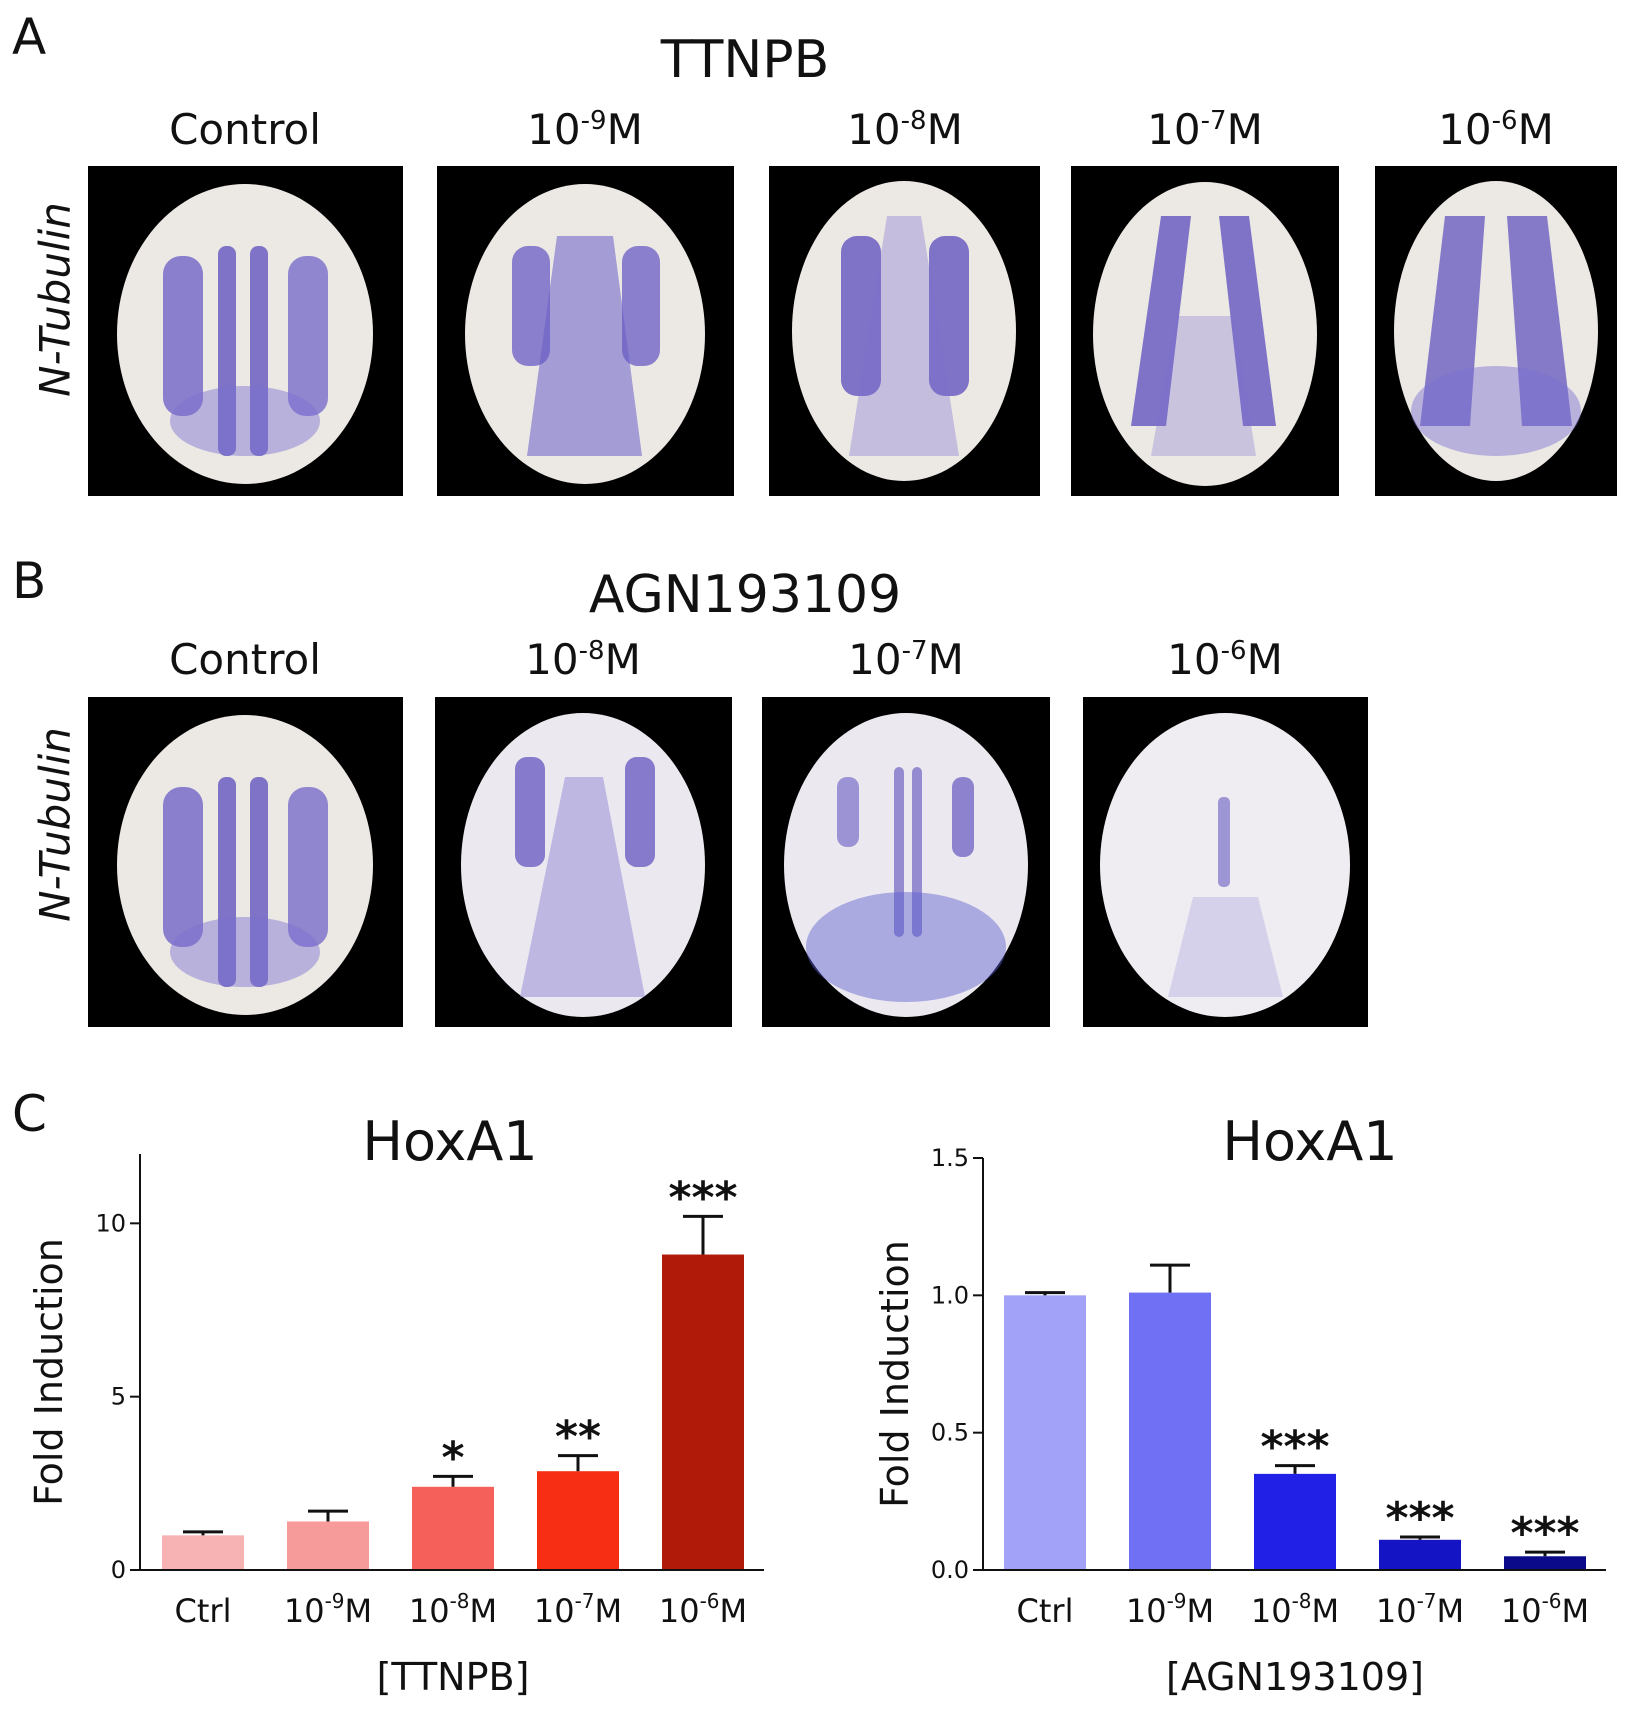 The height and width of the screenshot is (1729, 1625). Describe the element at coordinates (950, 1158) in the screenshot. I see `y-tick-label: 1.5` at that location.